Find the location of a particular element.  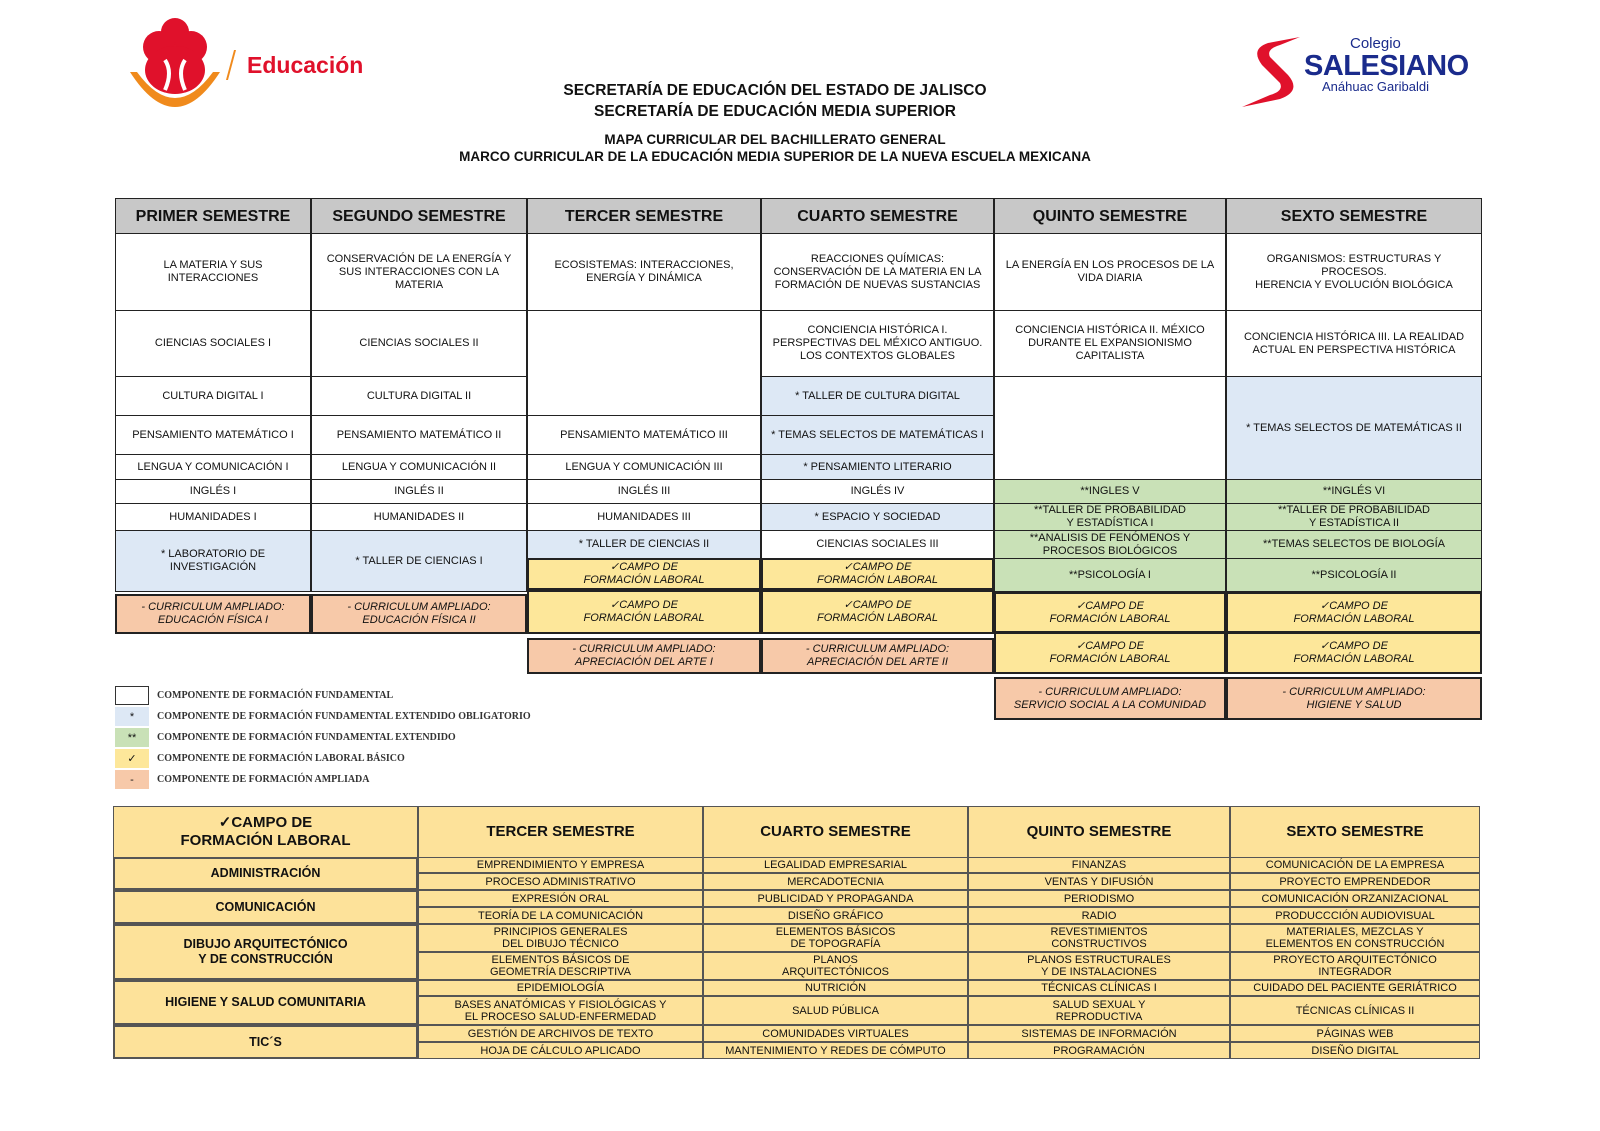

laboral-subject: TÉCNICAS CLÍNICAS II is located at coordinates (1355, 1010).